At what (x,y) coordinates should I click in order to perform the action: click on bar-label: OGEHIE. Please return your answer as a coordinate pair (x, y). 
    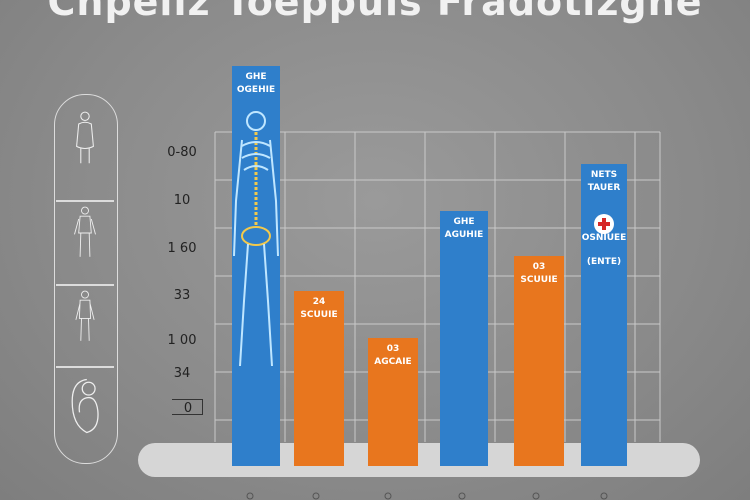
    Looking at the image, I should click on (256, 90).